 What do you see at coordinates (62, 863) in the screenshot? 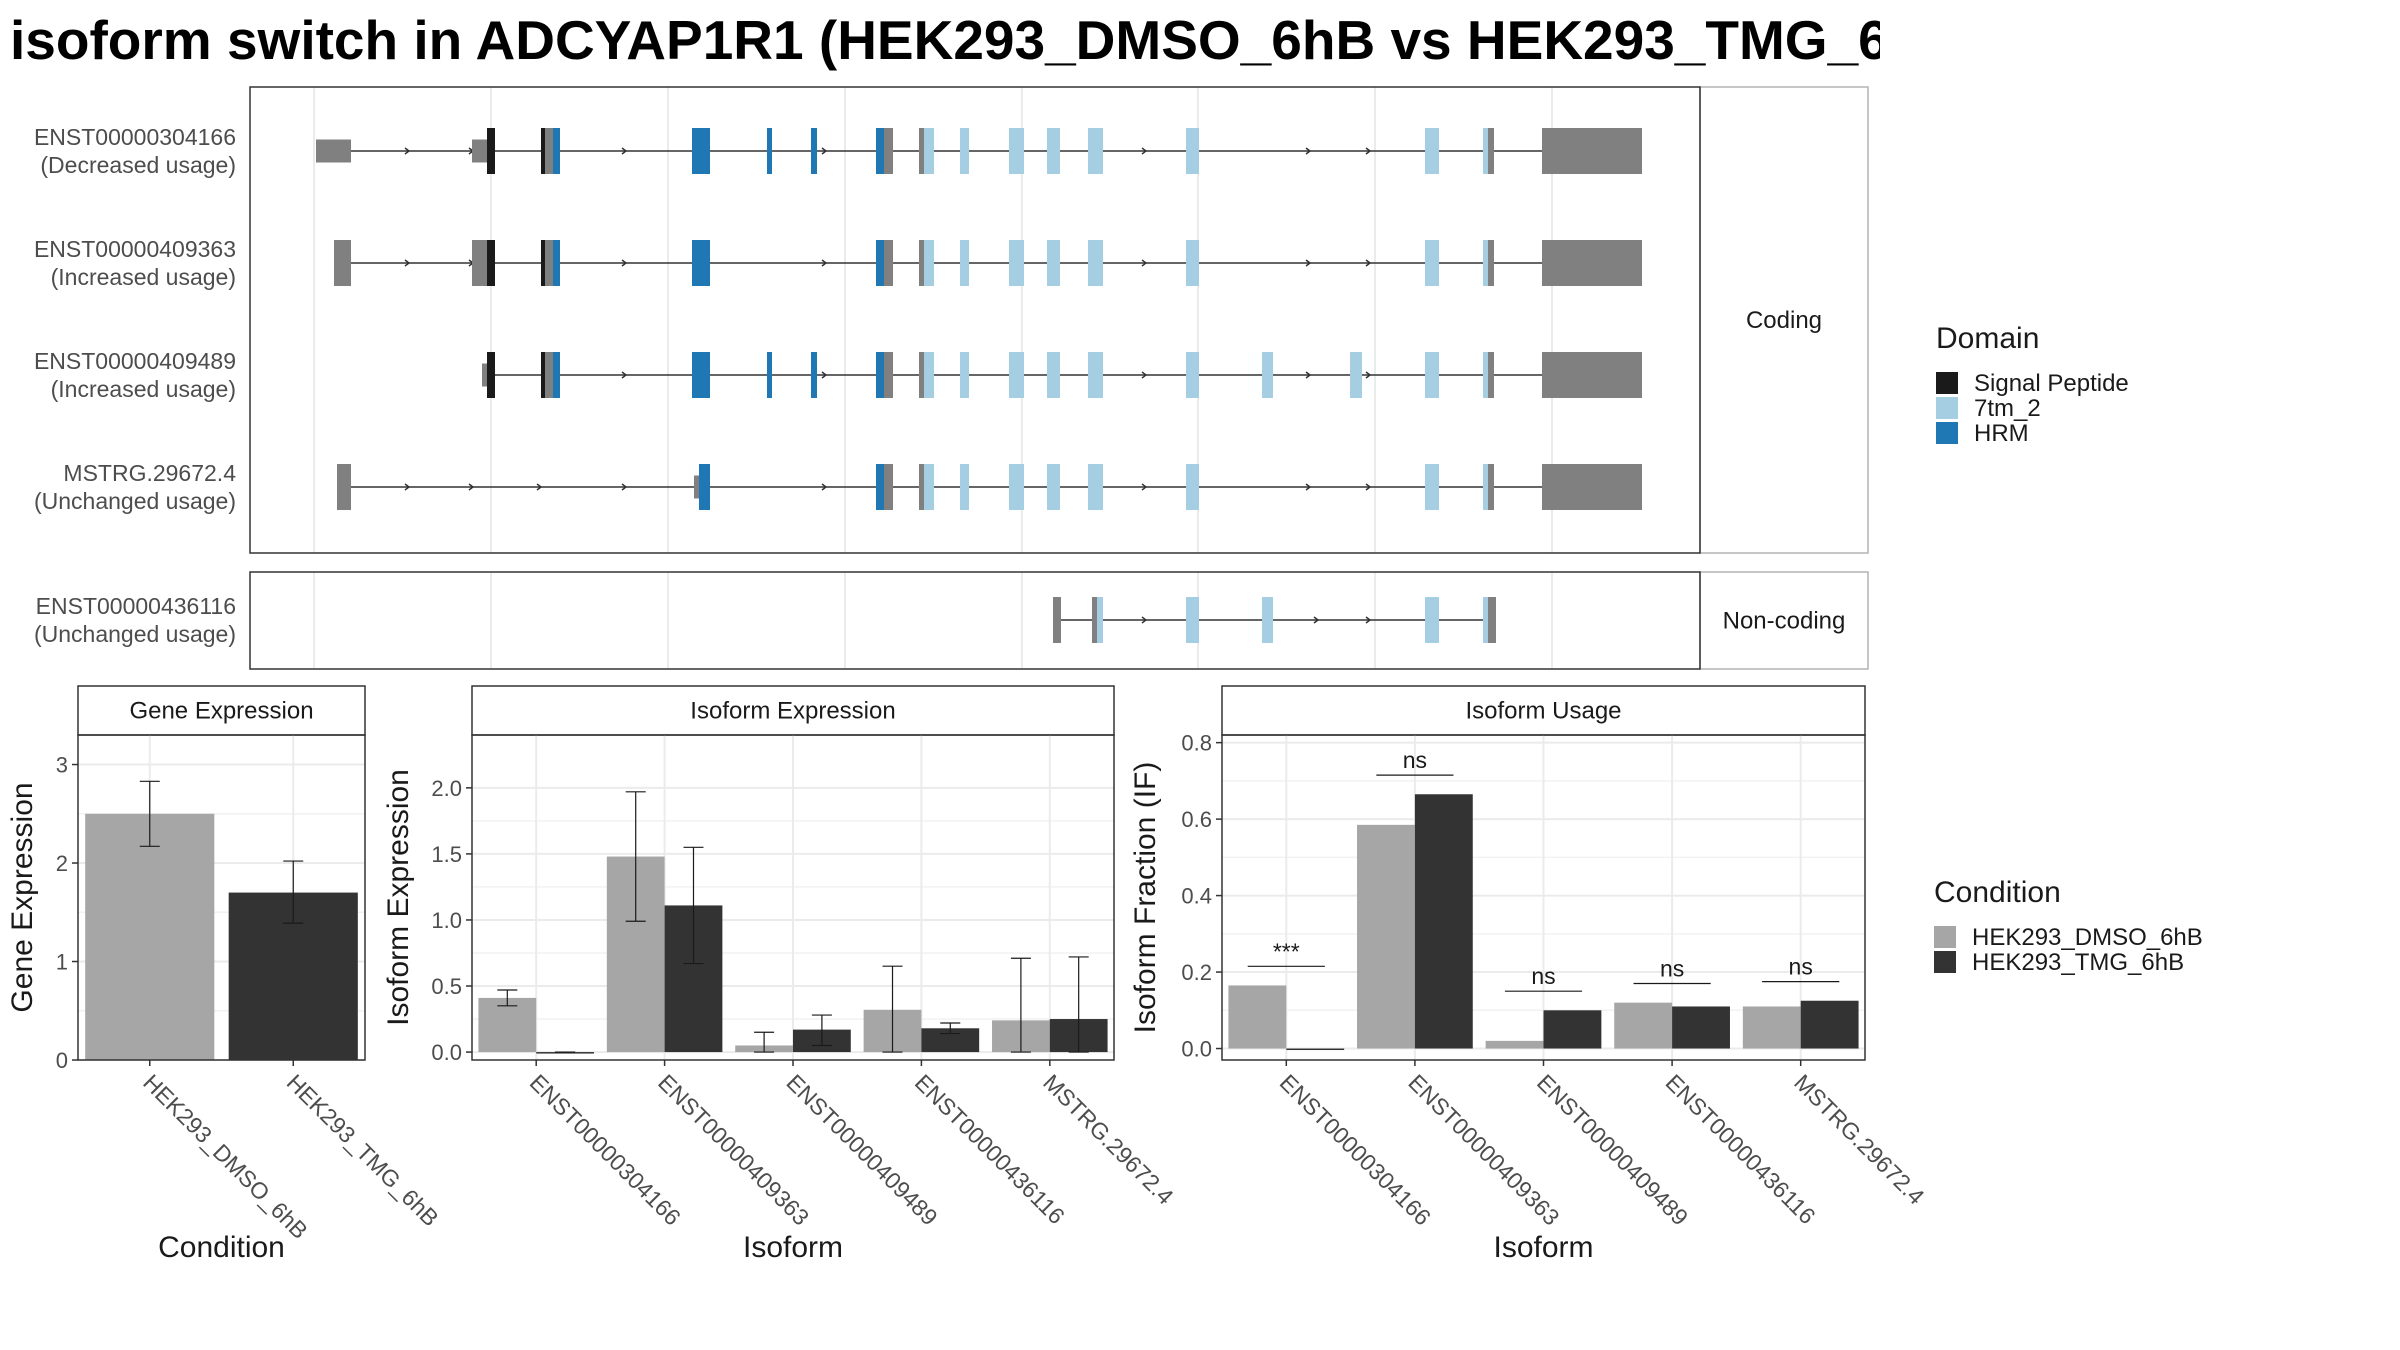
I see `y-tick-label: 2` at bounding box center [62, 863].